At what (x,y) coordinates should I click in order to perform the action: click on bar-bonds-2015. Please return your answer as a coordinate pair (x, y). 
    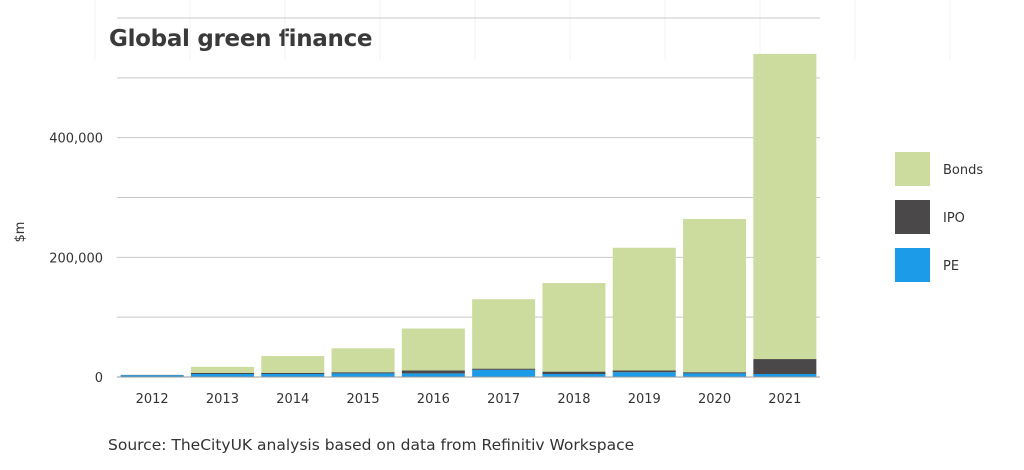
    Looking at the image, I should click on (363, 360).